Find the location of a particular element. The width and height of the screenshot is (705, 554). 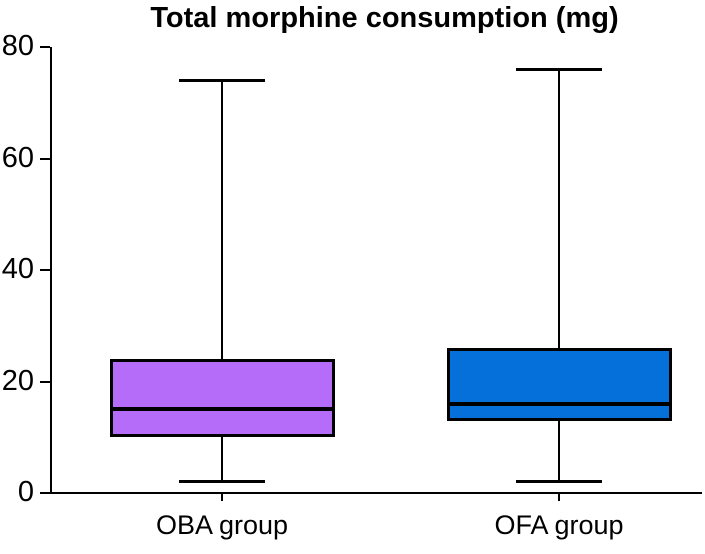

y-tick-label: 80 is located at coordinates (17, 45).